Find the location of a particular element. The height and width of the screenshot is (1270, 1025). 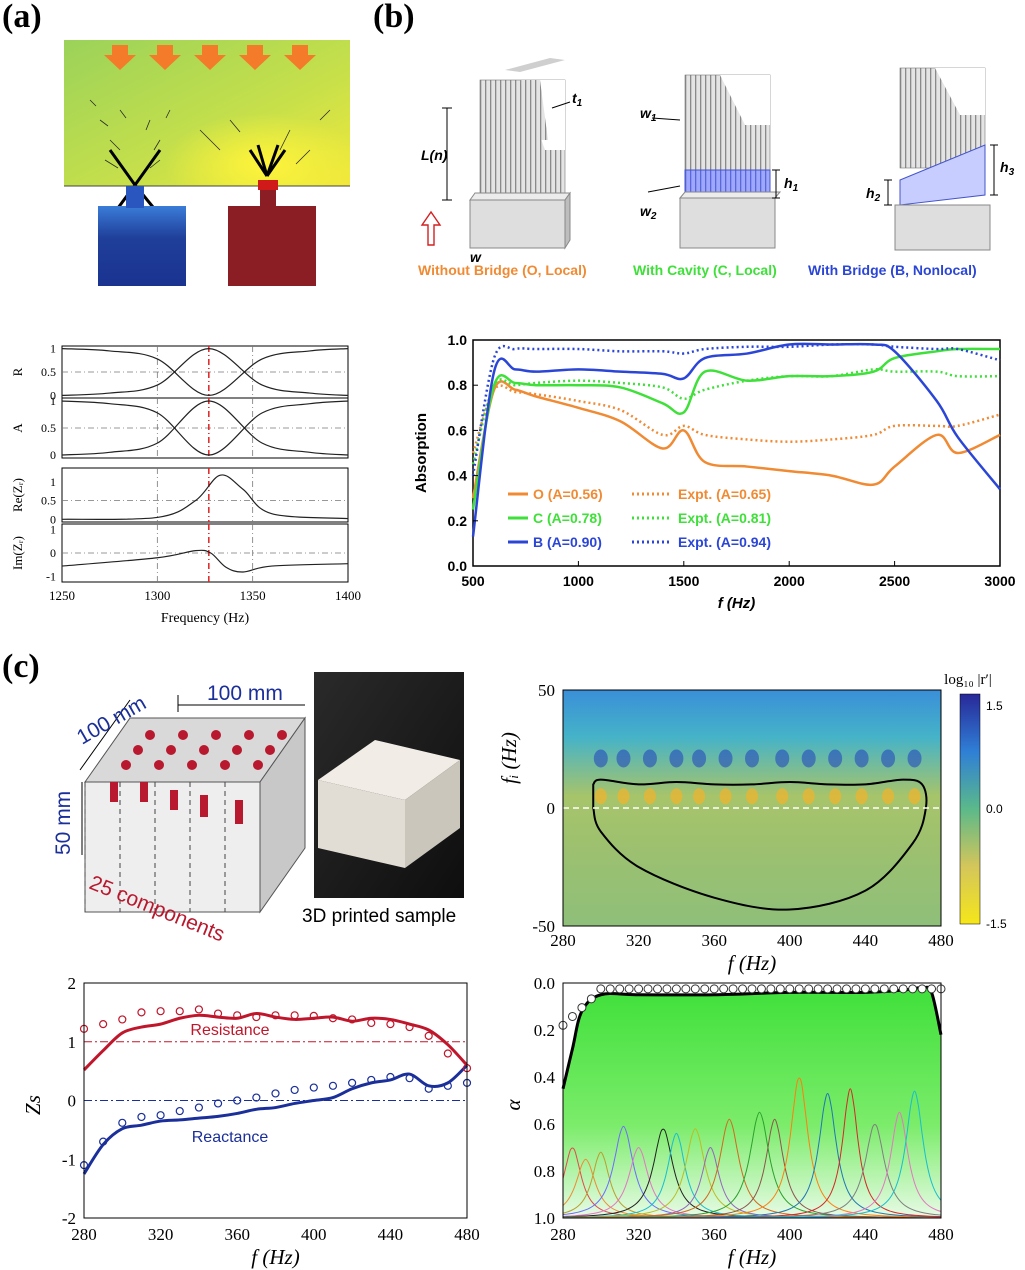

legend-label: C (A=0.78) is located at coordinates (567, 518).